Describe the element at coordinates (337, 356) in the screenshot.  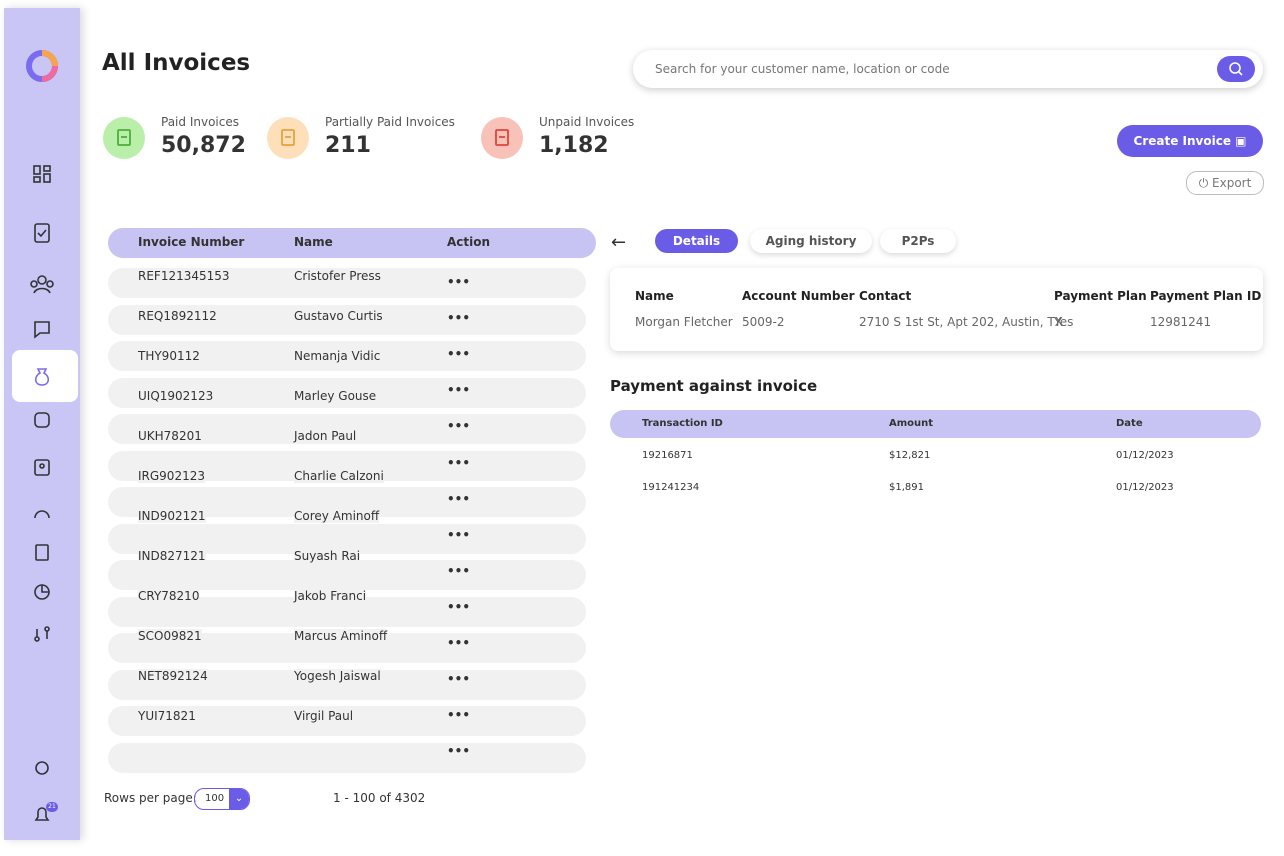
I see `customer-name: Nemanja Vidic` at that location.